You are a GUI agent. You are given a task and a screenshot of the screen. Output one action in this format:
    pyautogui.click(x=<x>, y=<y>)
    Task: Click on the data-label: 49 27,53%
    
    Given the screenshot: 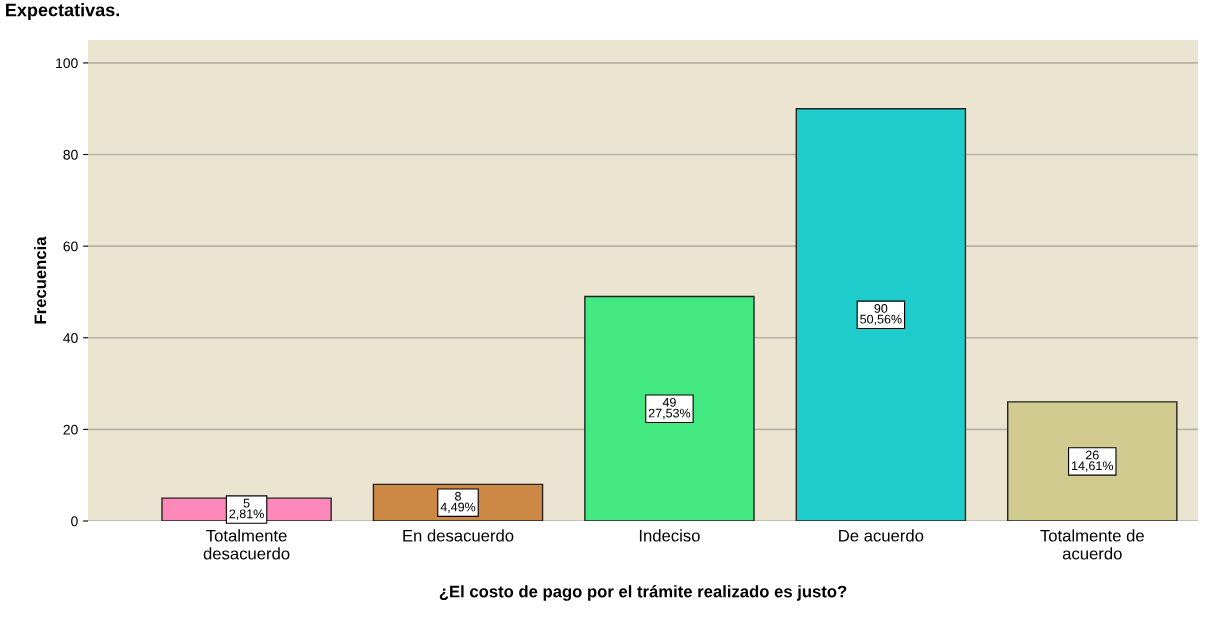 What is the action you would take?
    pyautogui.click(x=669, y=408)
    